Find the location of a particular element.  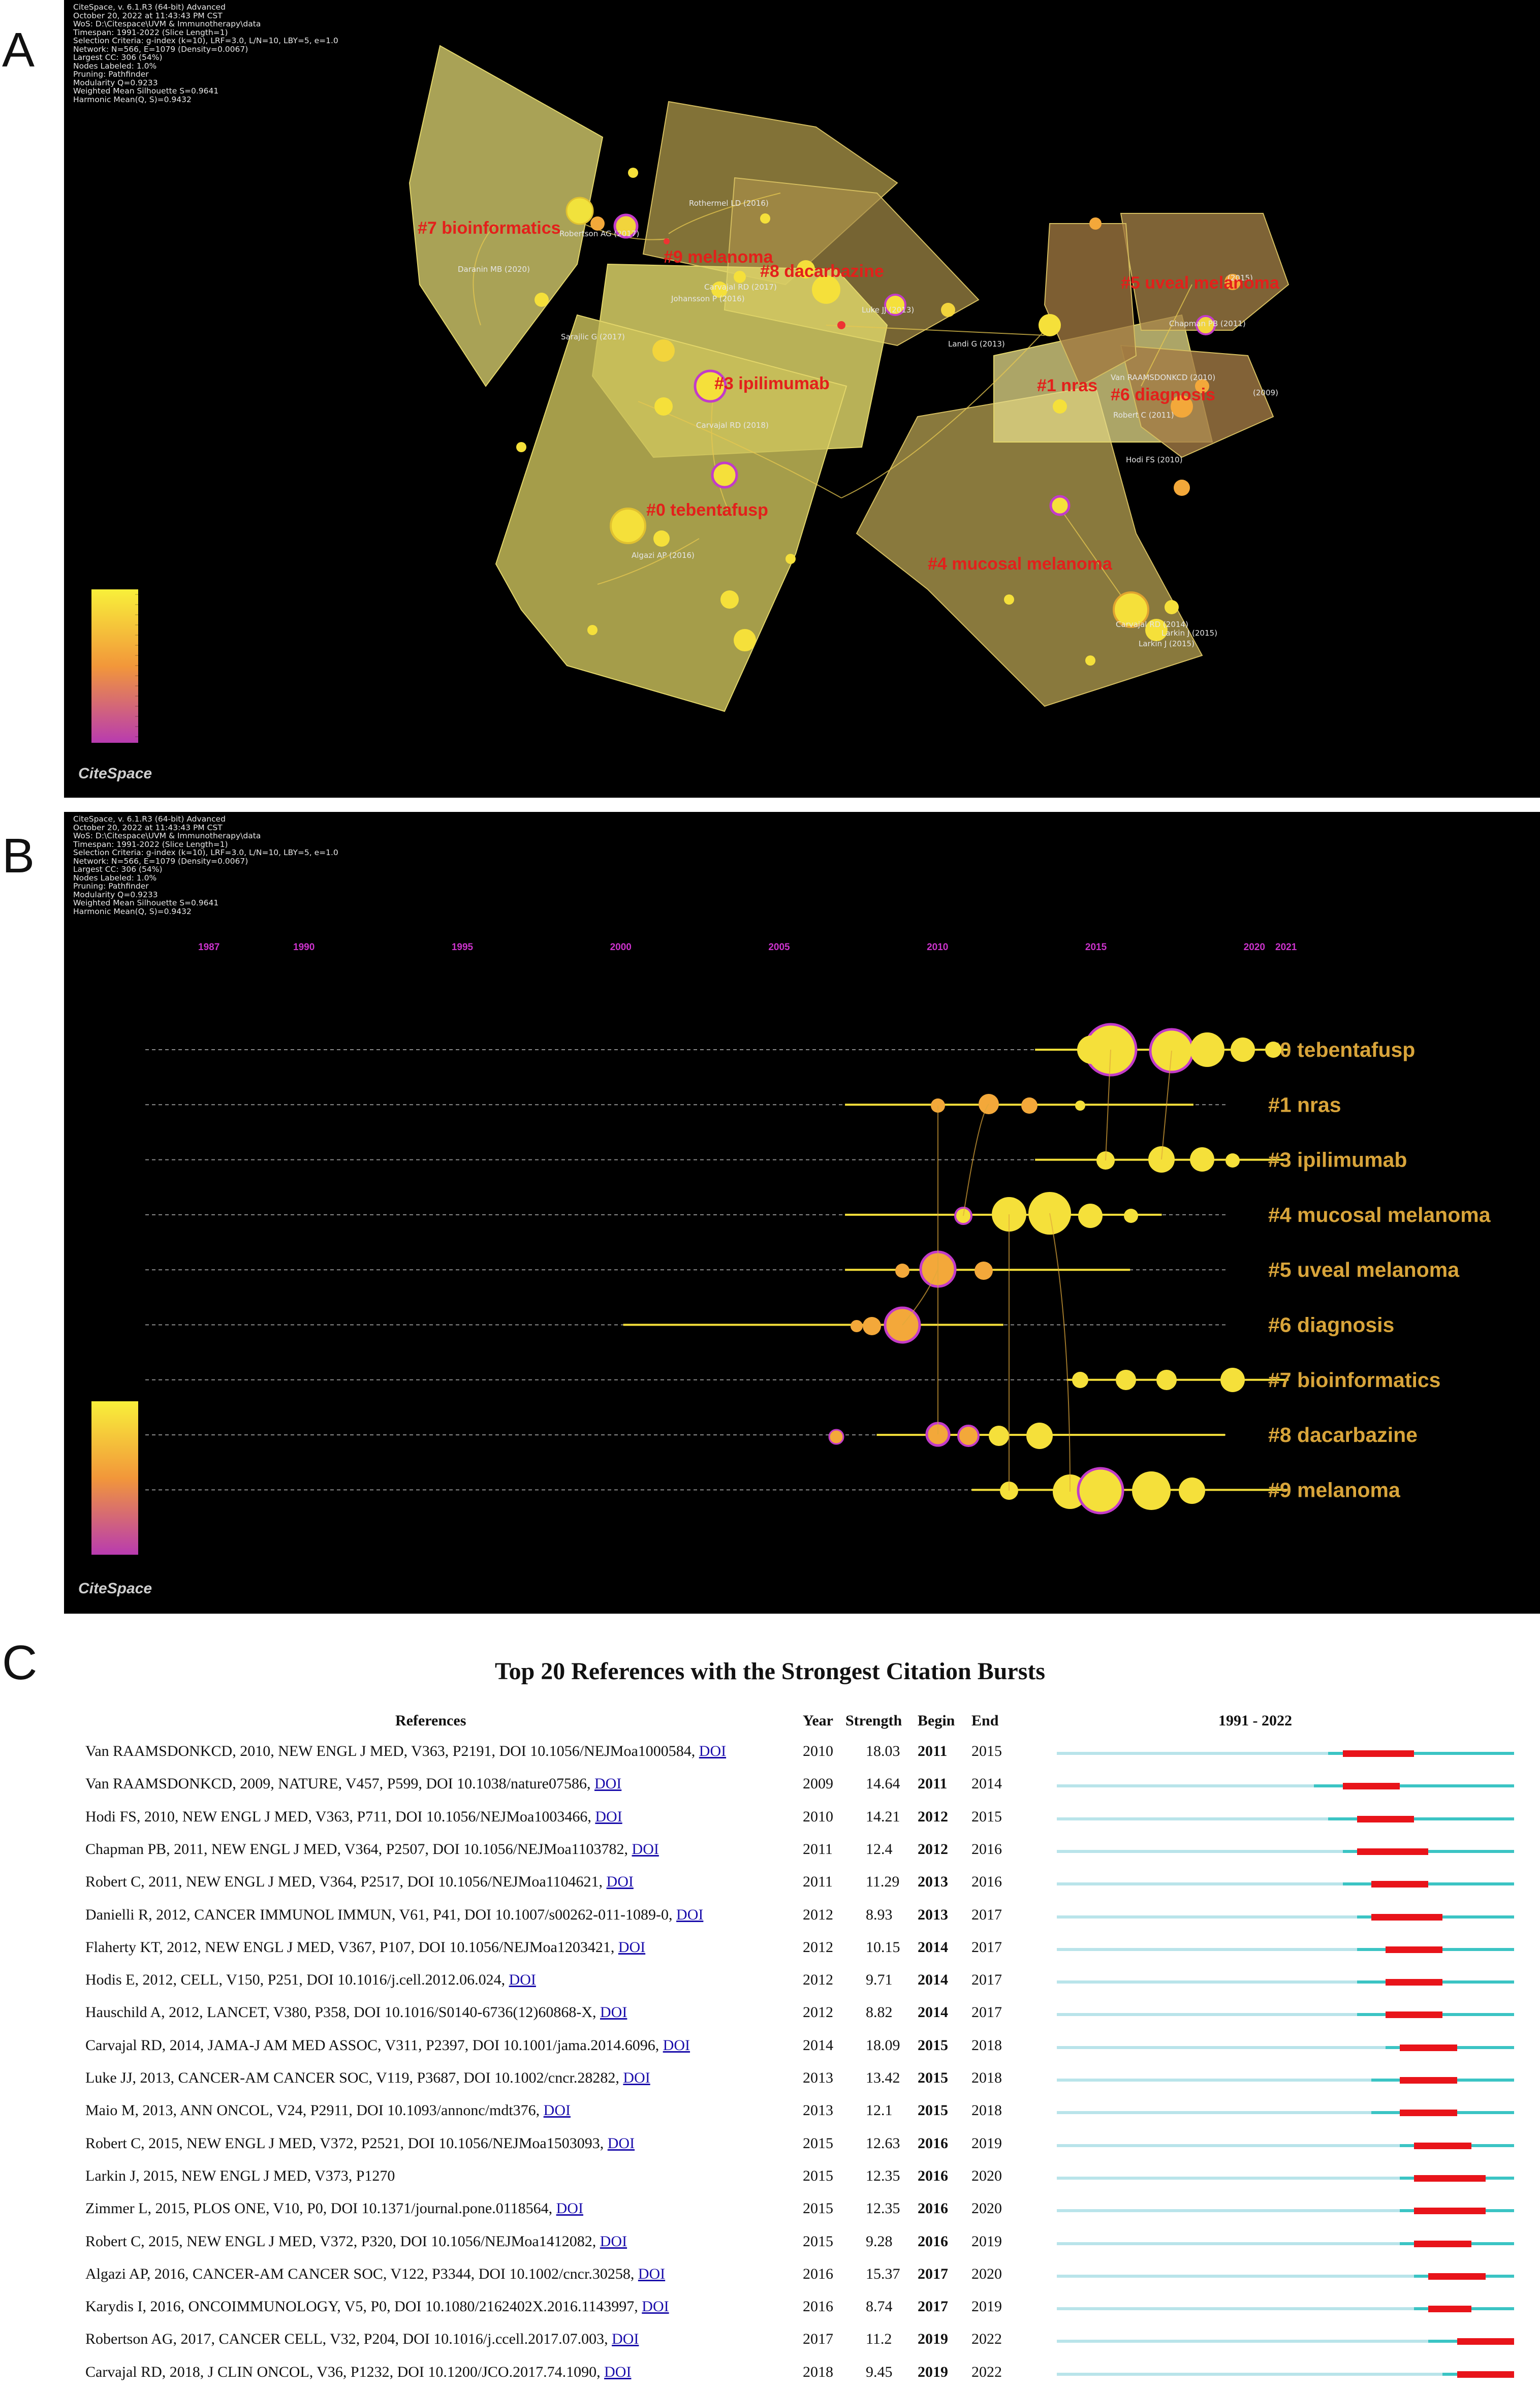

node-label: Chapman PB (2011) is located at coordinates (1208, 324).